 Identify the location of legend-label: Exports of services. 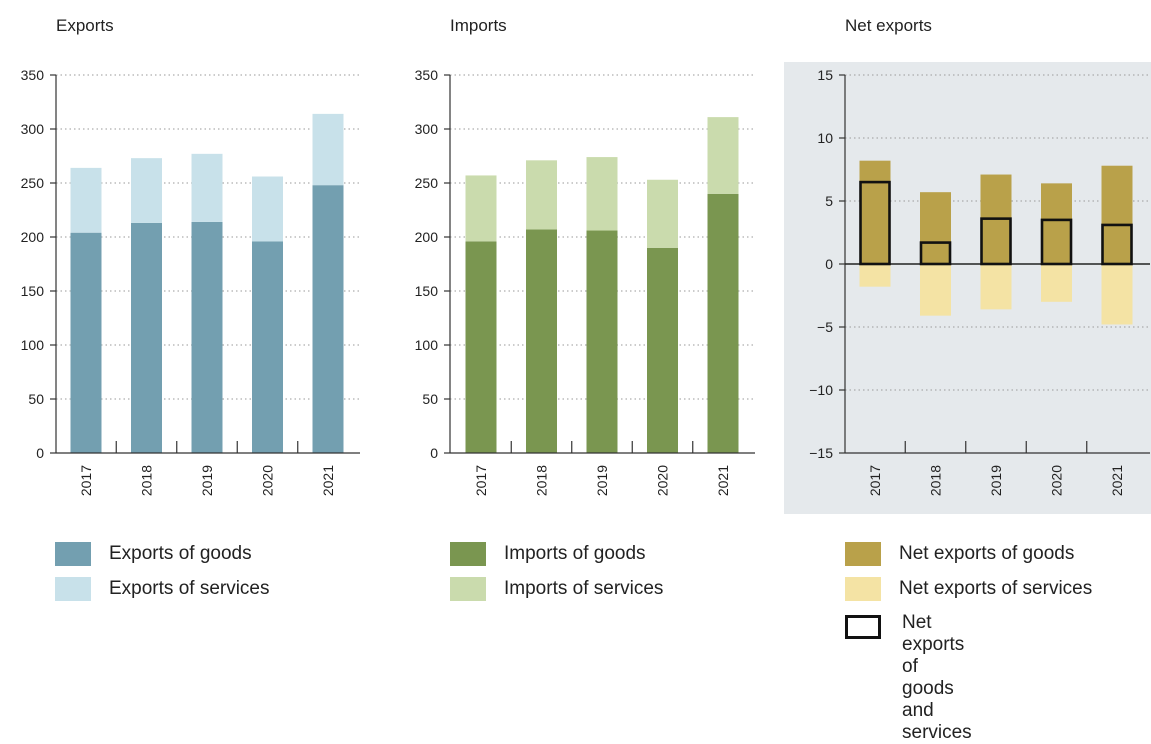
(189, 588).